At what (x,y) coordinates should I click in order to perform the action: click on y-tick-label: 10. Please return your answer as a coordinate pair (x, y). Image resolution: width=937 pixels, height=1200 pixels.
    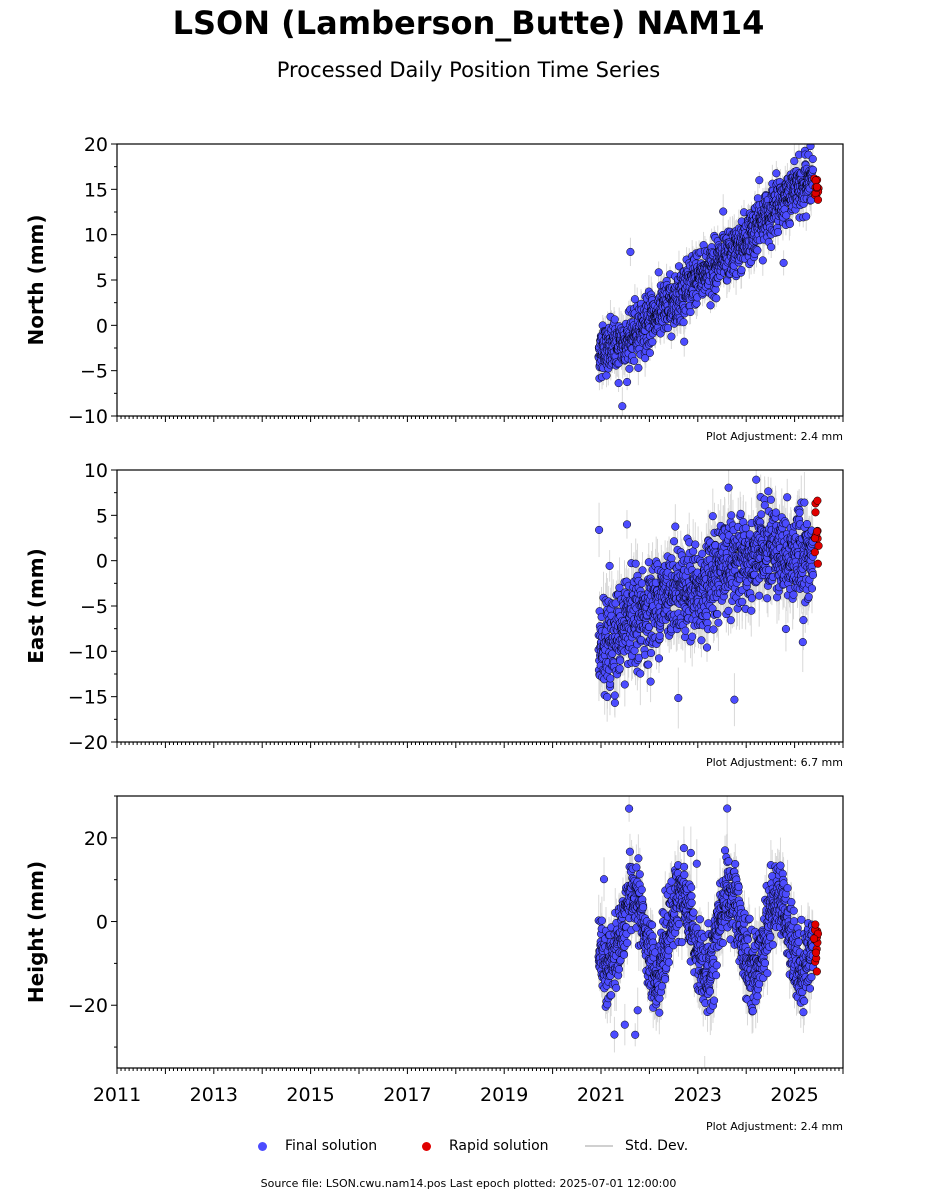
    Looking at the image, I should click on (96, 236).